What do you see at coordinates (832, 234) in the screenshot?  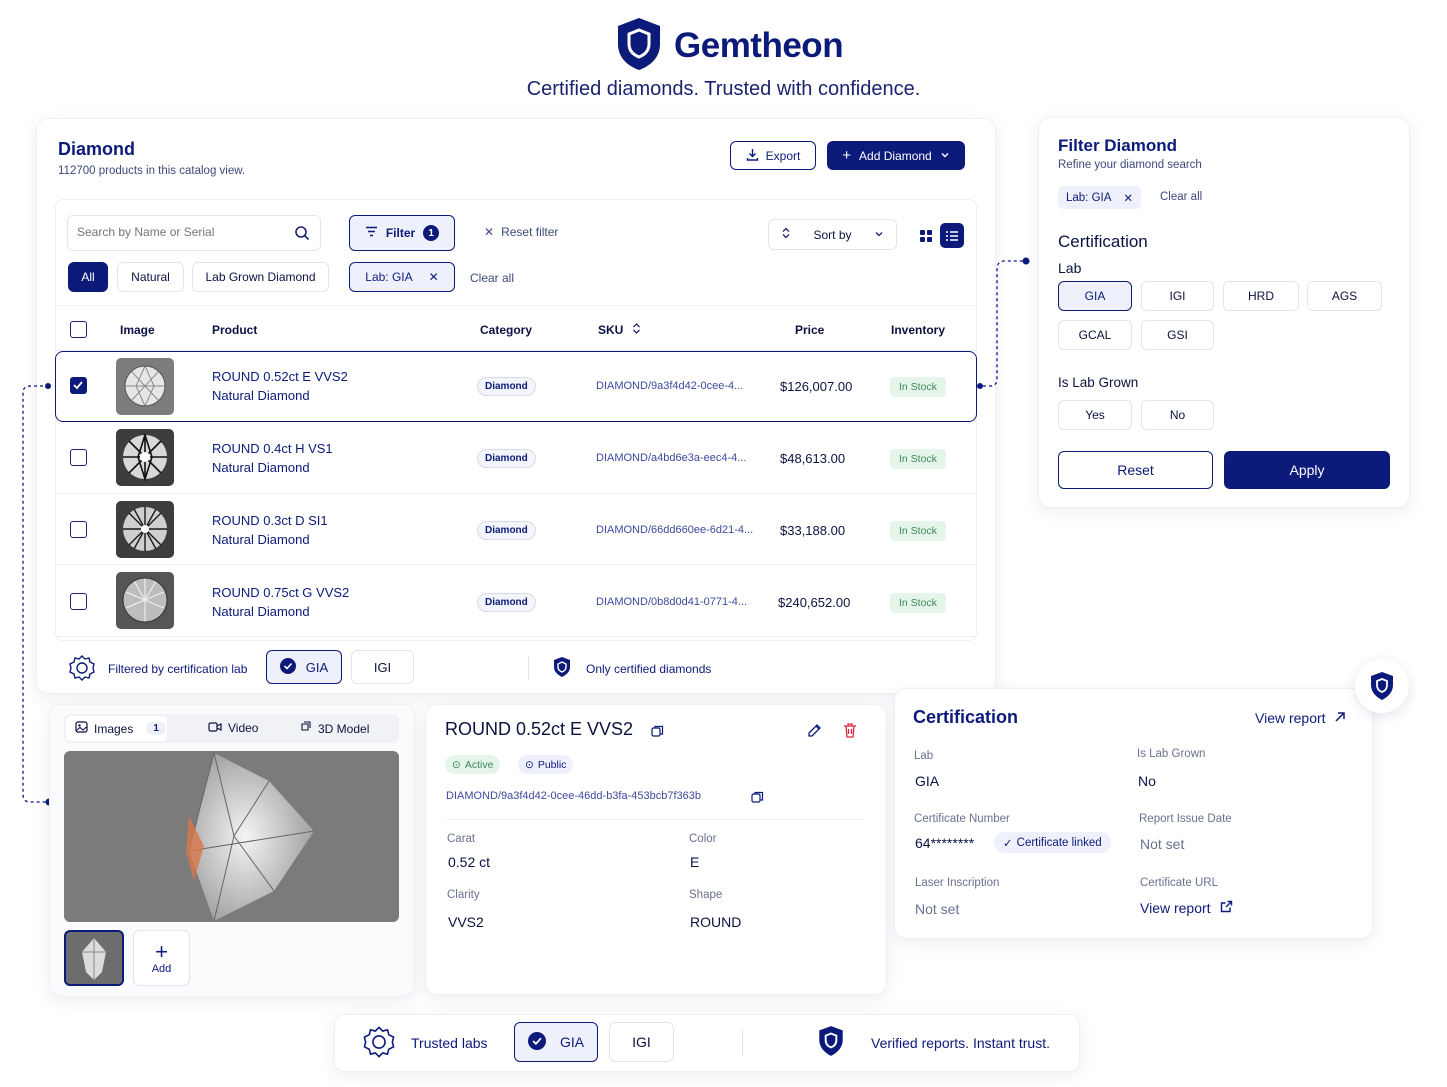 I see `sort-dropdown: Sort by` at bounding box center [832, 234].